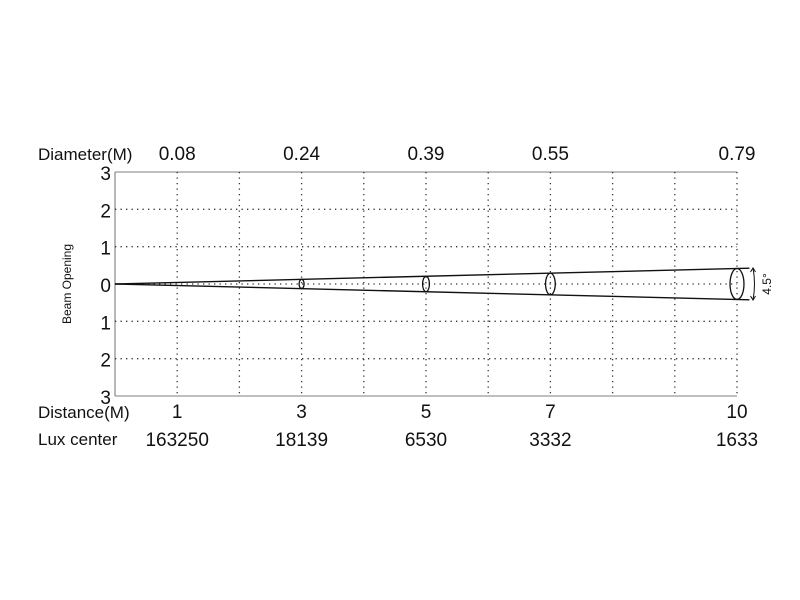  I want to click on distance-value: 7, so click(550, 412).